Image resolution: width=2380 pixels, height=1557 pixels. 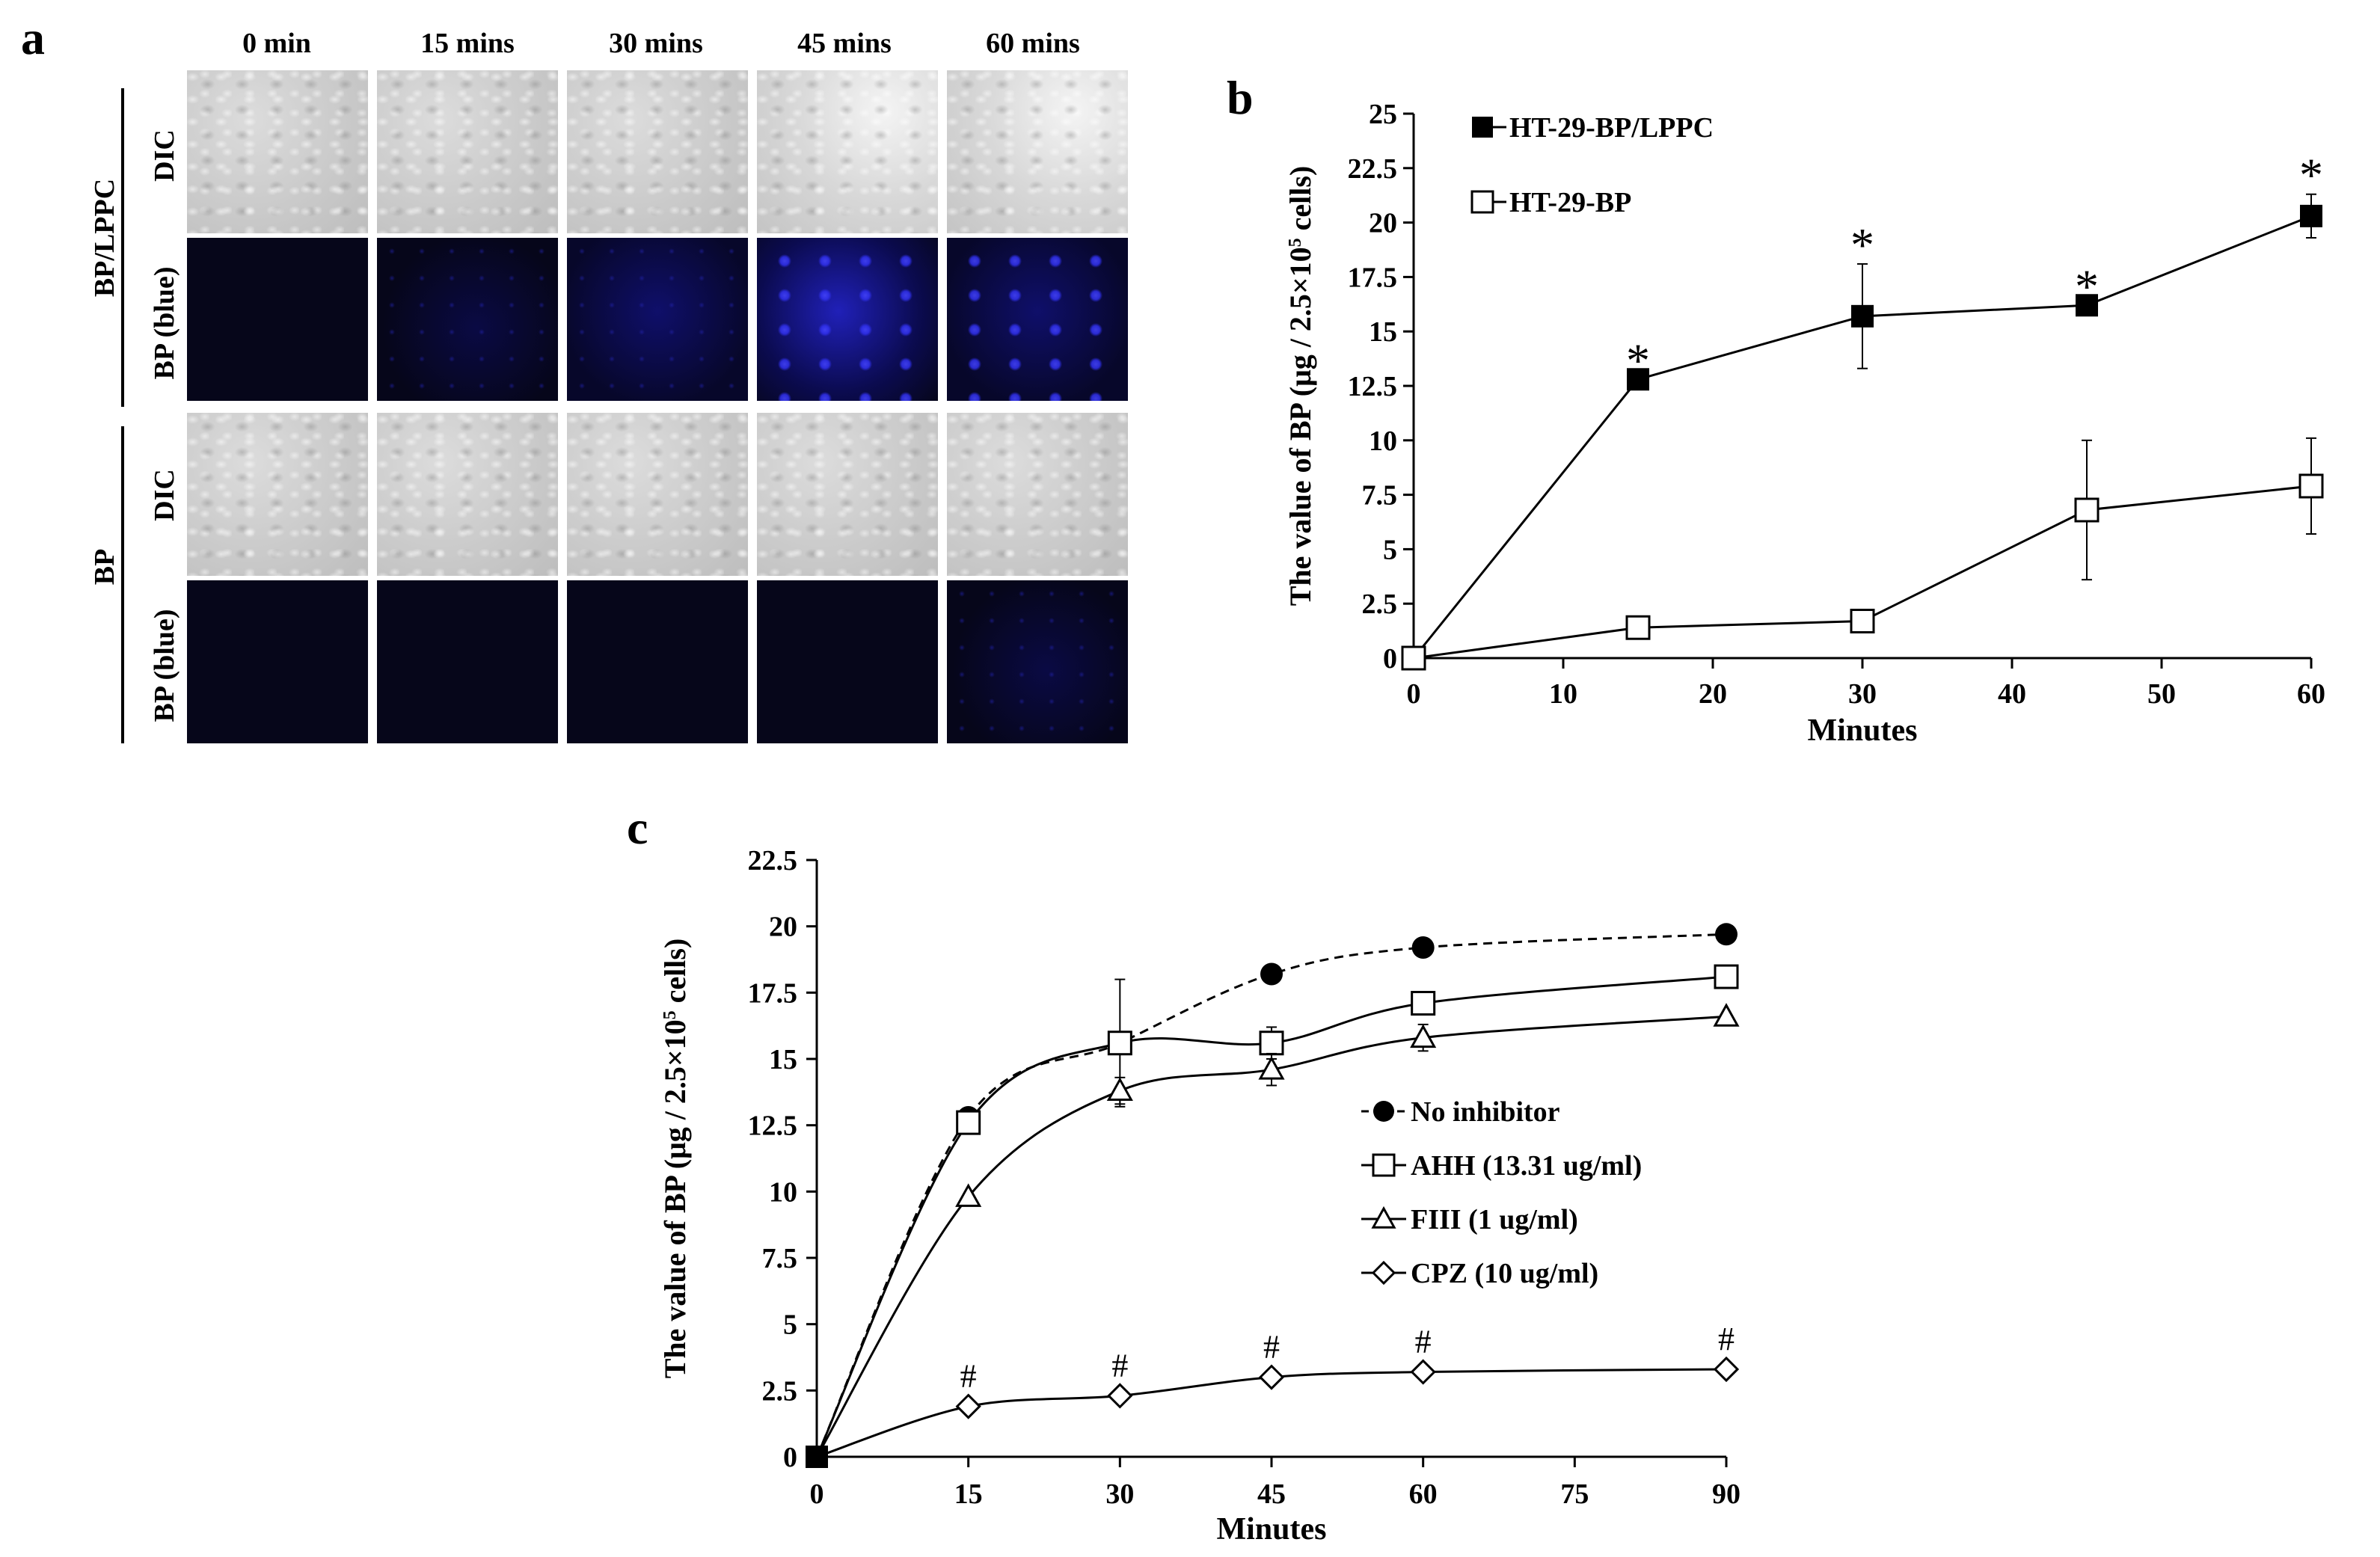 I want to click on x-tick-label: 40, so click(x=2012, y=694).